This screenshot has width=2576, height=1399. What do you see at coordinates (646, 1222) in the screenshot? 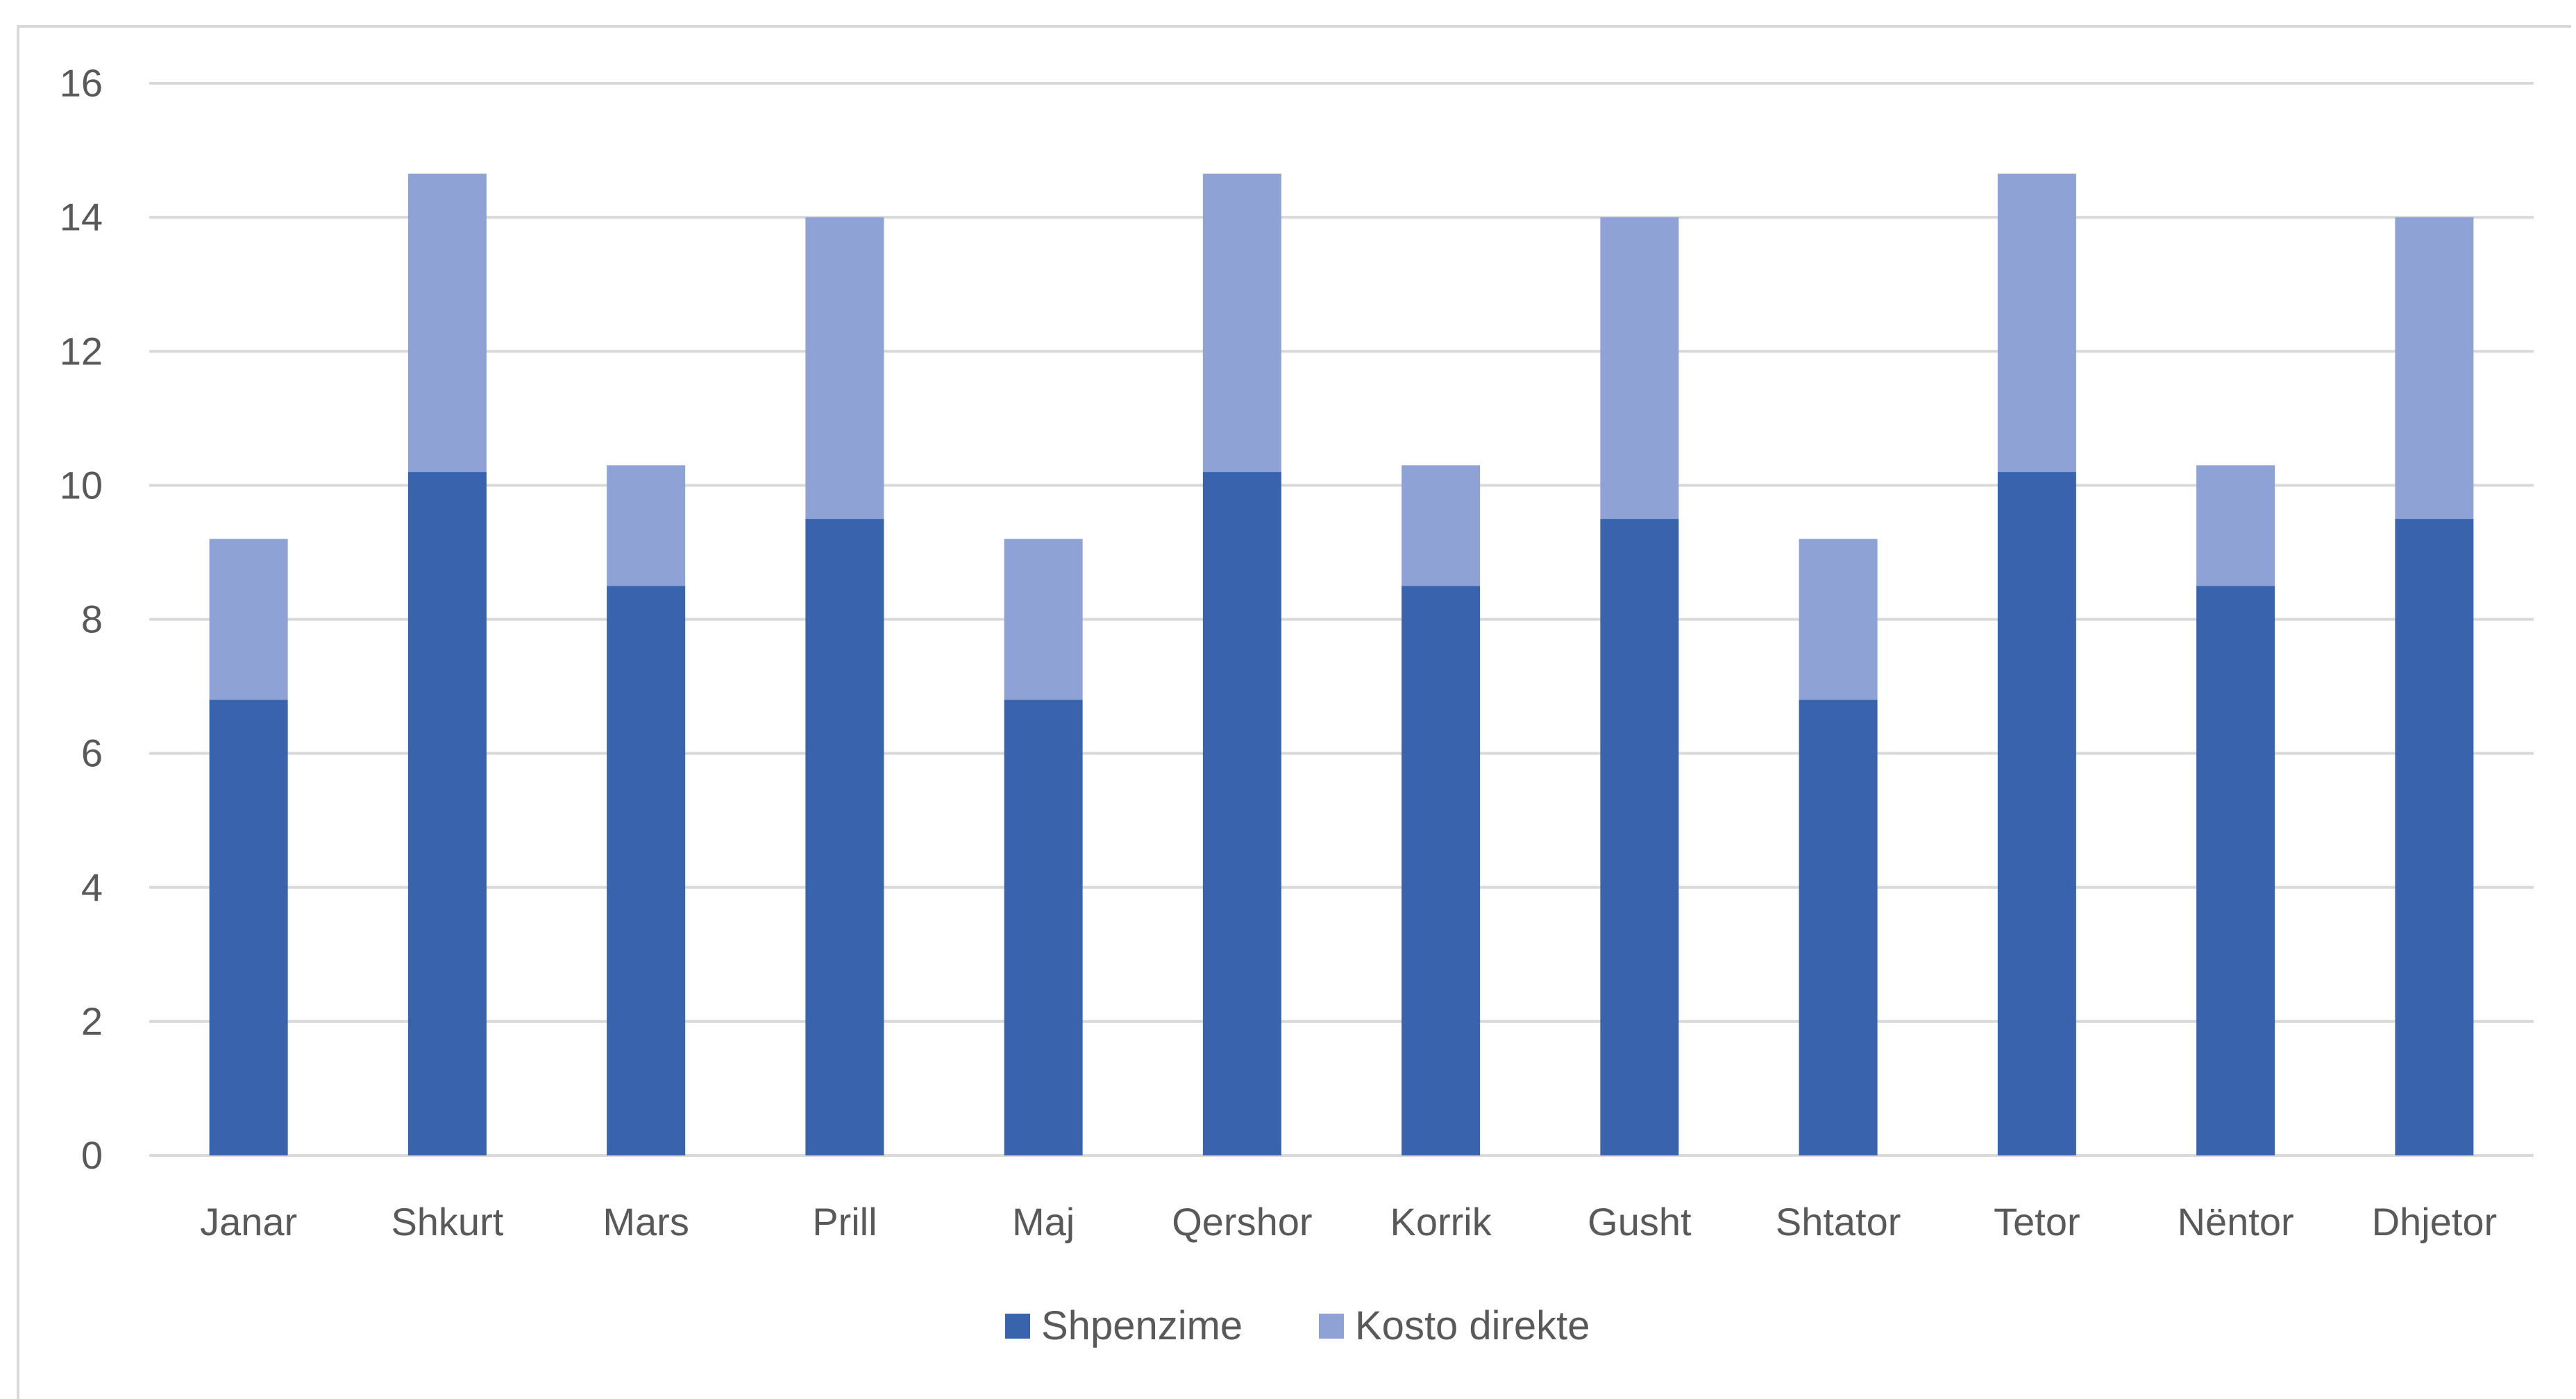
I see `x-category-label: Mars` at bounding box center [646, 1222].